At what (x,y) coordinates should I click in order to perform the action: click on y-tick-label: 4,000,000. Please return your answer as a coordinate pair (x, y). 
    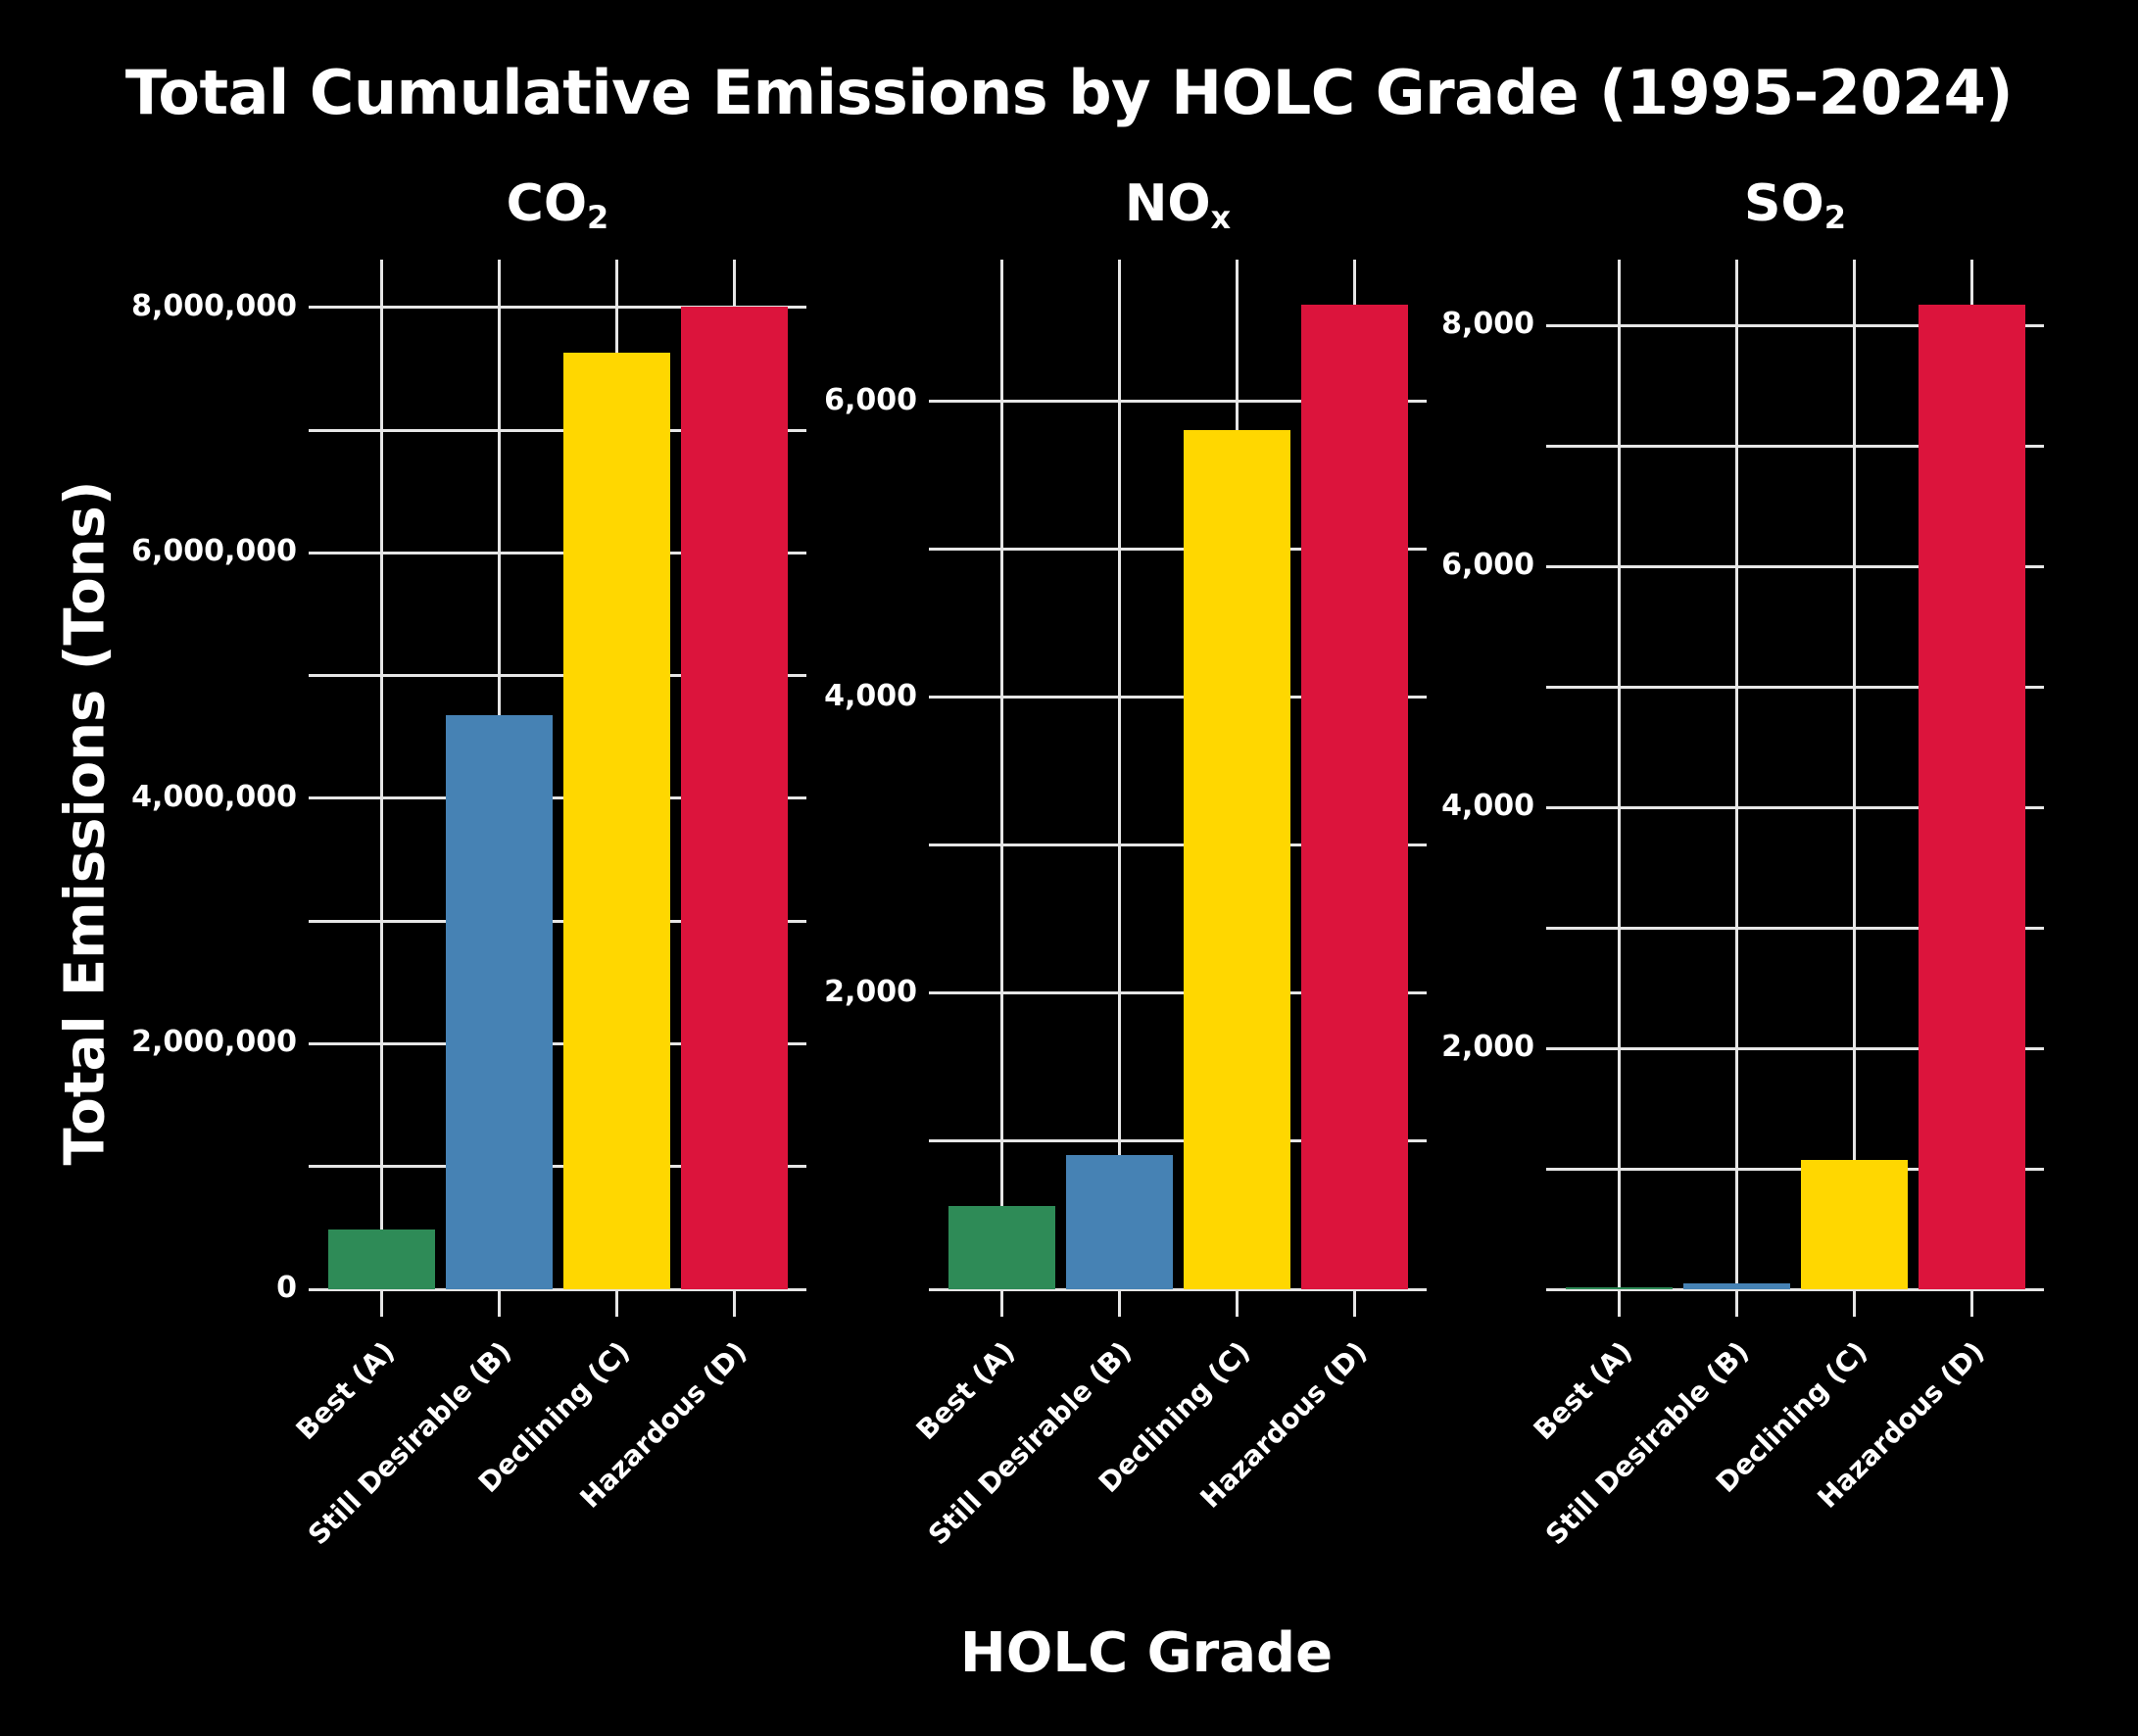
    Looking at the image, I should click on (214, 796).